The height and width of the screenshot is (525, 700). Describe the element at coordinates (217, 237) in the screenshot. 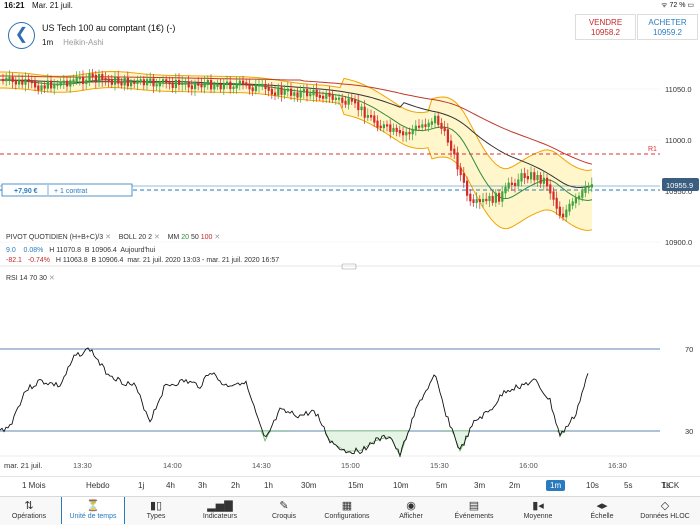

I see `remove-mm-icon: ✕` at that location.